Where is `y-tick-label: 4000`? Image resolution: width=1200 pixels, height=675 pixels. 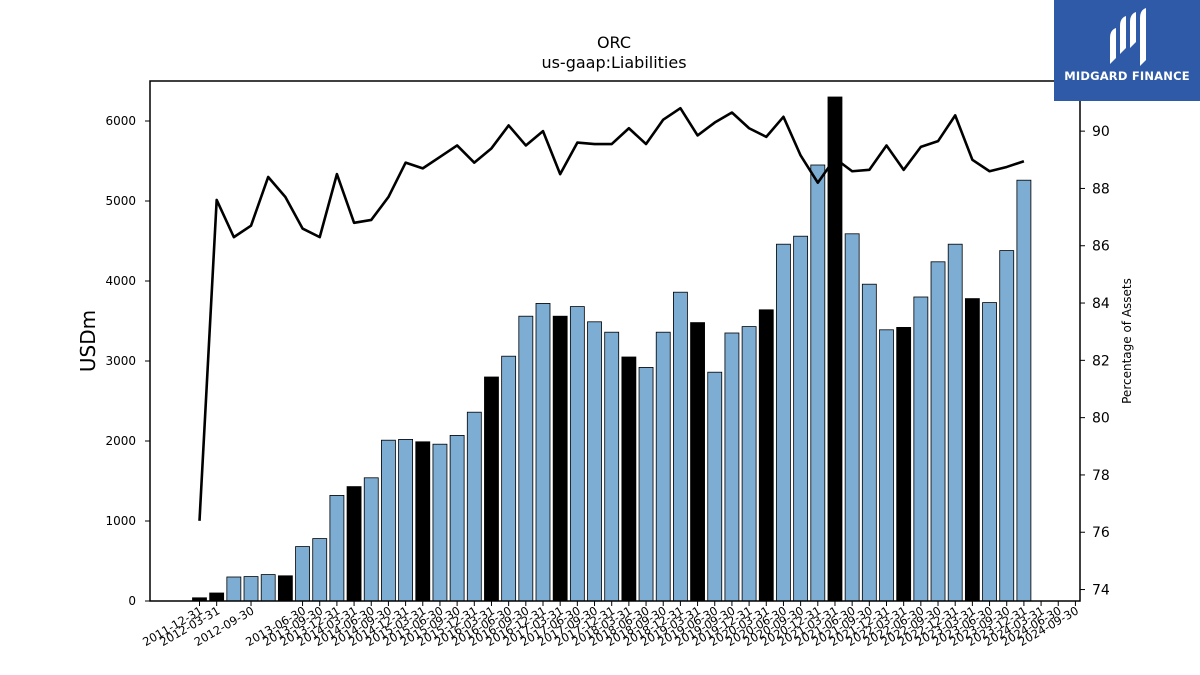 y-tick-label: 4000 is located at coordinates (120, 281).